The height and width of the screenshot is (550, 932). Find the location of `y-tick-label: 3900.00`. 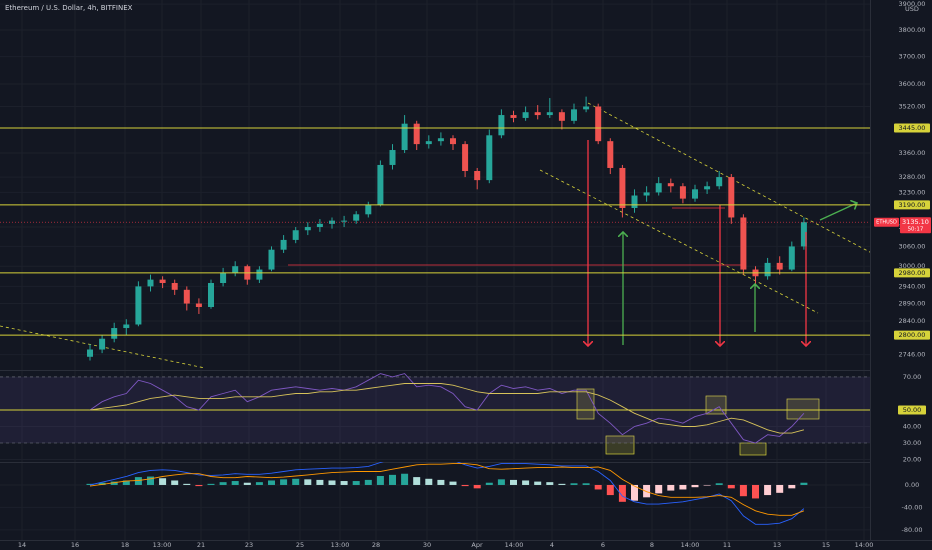

y-tick-label: 3900.00 is located at coordinates (912, 4).